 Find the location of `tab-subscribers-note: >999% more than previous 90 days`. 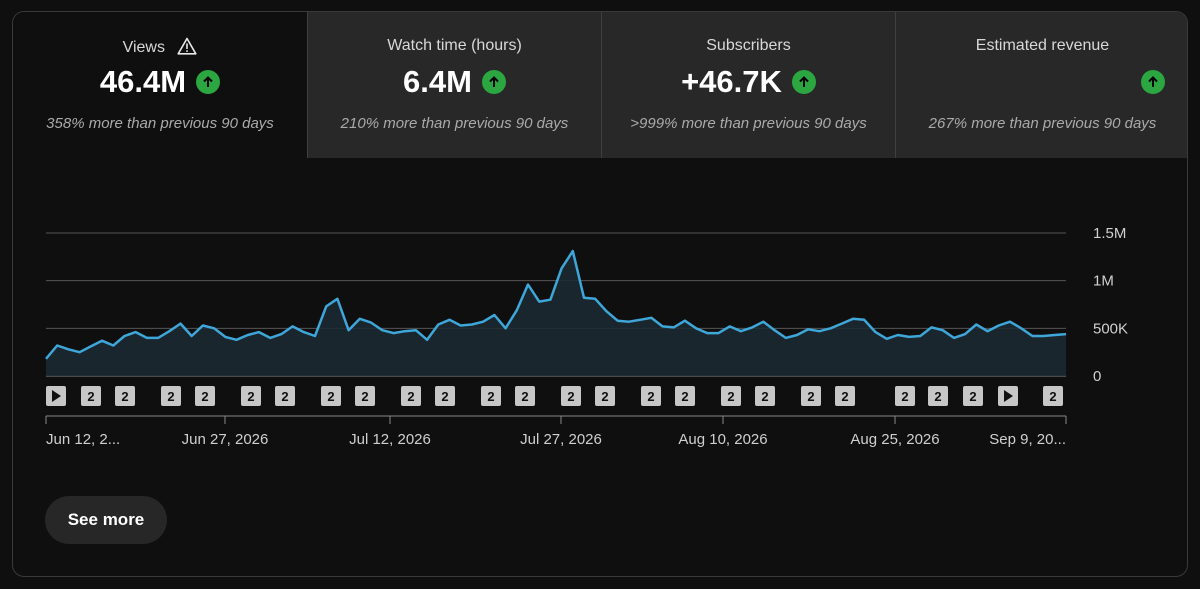

tab-subscribers-note: >999% more than previous 90 days is located at coordinates (748, 123).